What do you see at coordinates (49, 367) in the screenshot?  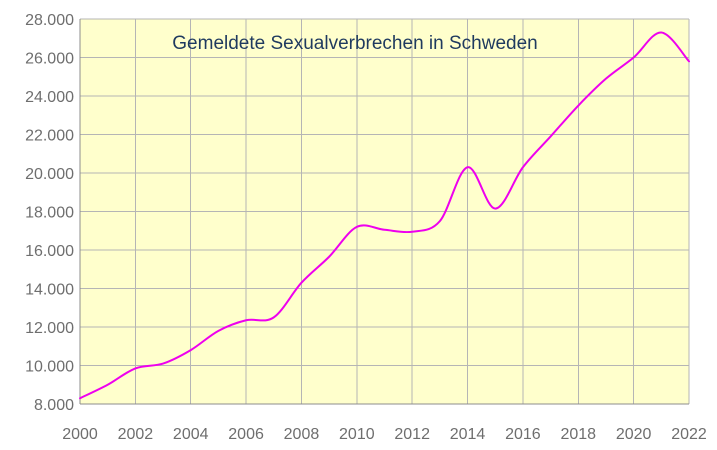 I see `y-tick-label: 10.000` at bounding box center [49, 367].